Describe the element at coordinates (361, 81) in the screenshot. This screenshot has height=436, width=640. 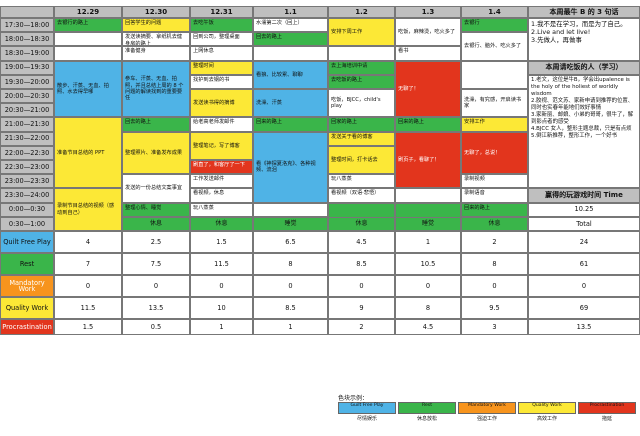
I see `schedule-block: 去吃饭的路上` at that location.